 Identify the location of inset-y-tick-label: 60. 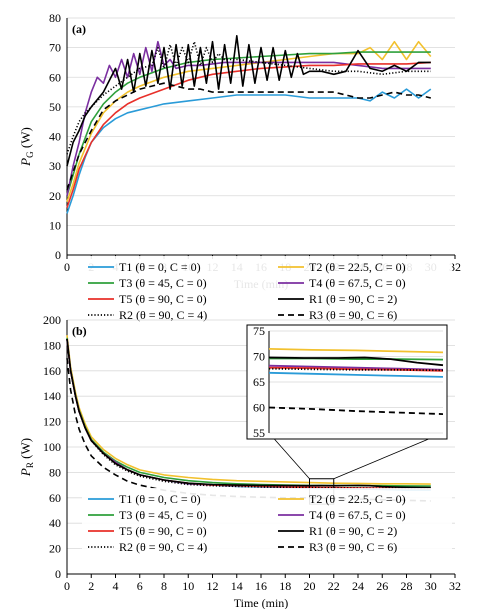
(259, 408).